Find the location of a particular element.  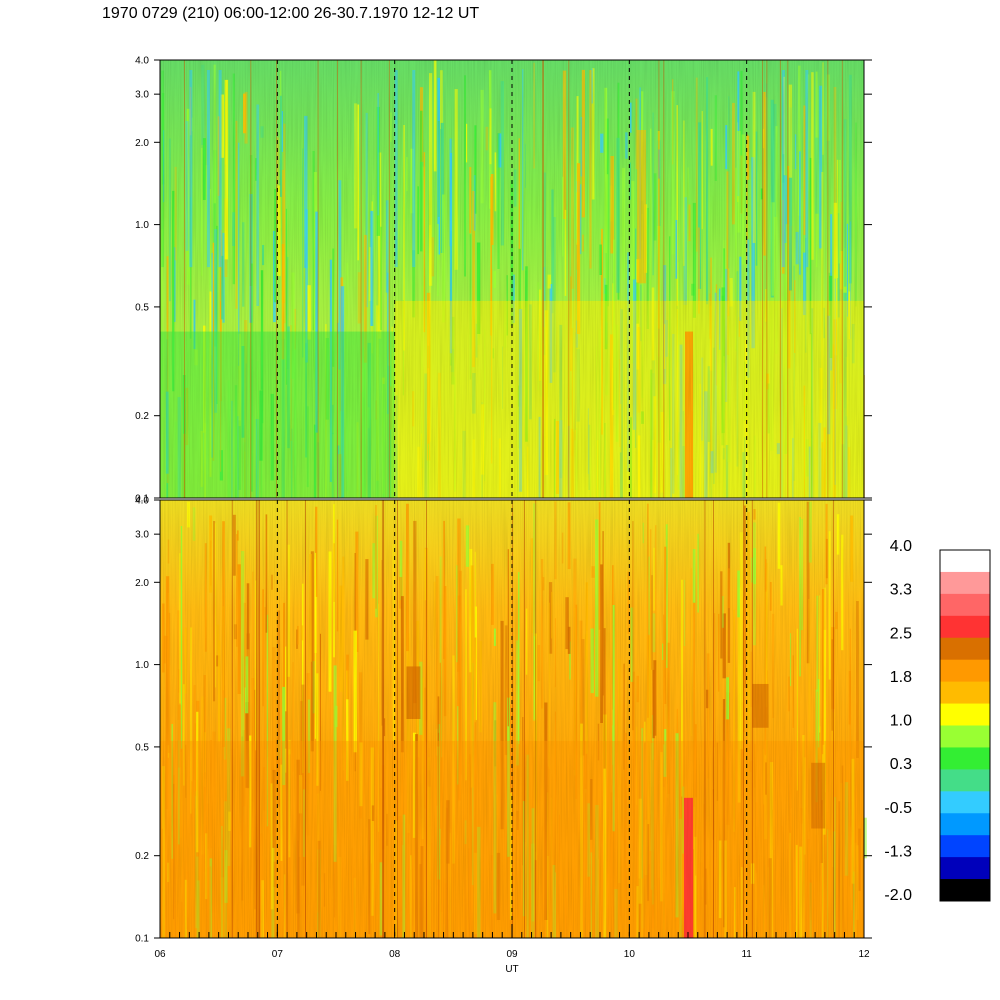

colorbar: 4.0 3.3 2.5 1.8 1.0 0.3 -0.5 -1.3 -2.0 is located at coordinates (937, 721).